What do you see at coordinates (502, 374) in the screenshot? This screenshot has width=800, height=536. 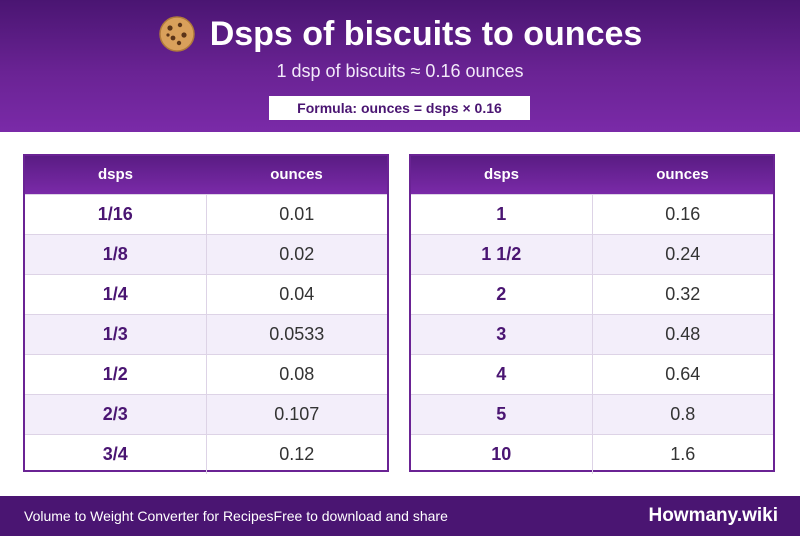 I see `dsps-cell: 4` at bounding box center [502, 374].